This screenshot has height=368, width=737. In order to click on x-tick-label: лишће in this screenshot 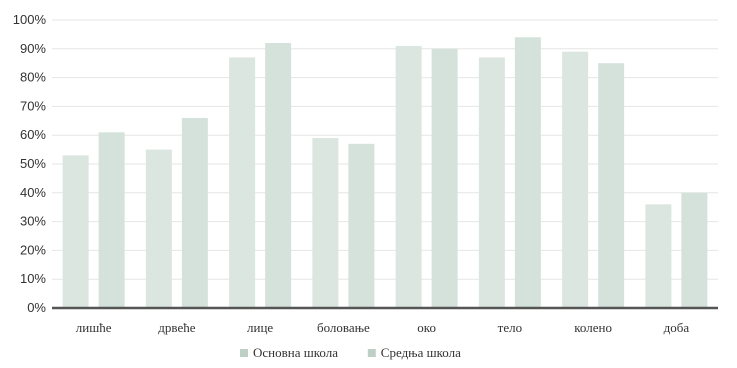, I will do `click(94, 327)`.